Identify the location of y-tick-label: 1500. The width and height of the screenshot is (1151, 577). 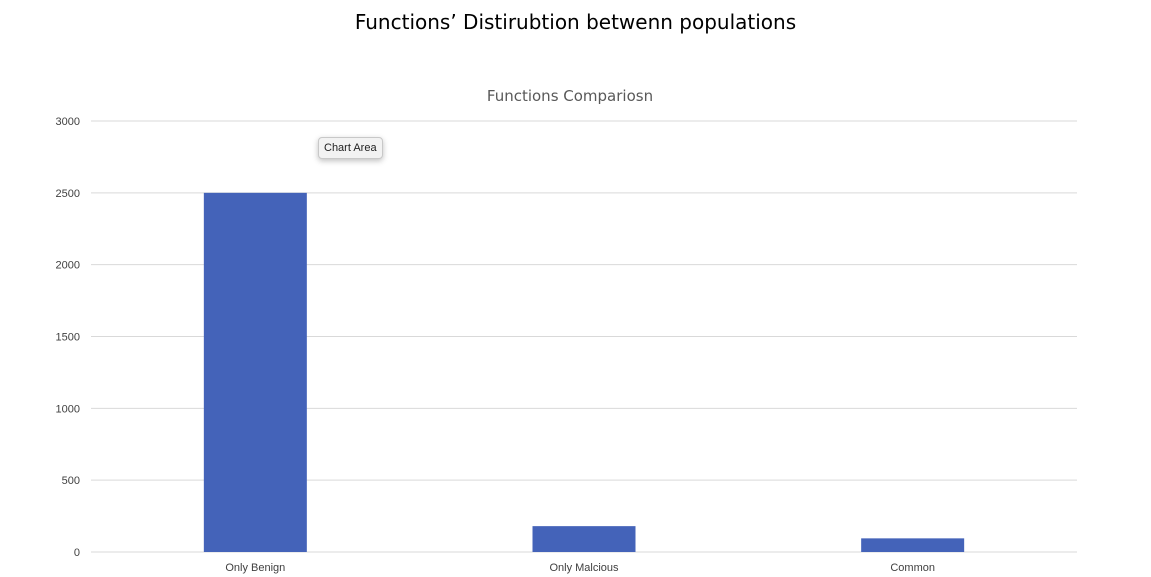
(68, 338).